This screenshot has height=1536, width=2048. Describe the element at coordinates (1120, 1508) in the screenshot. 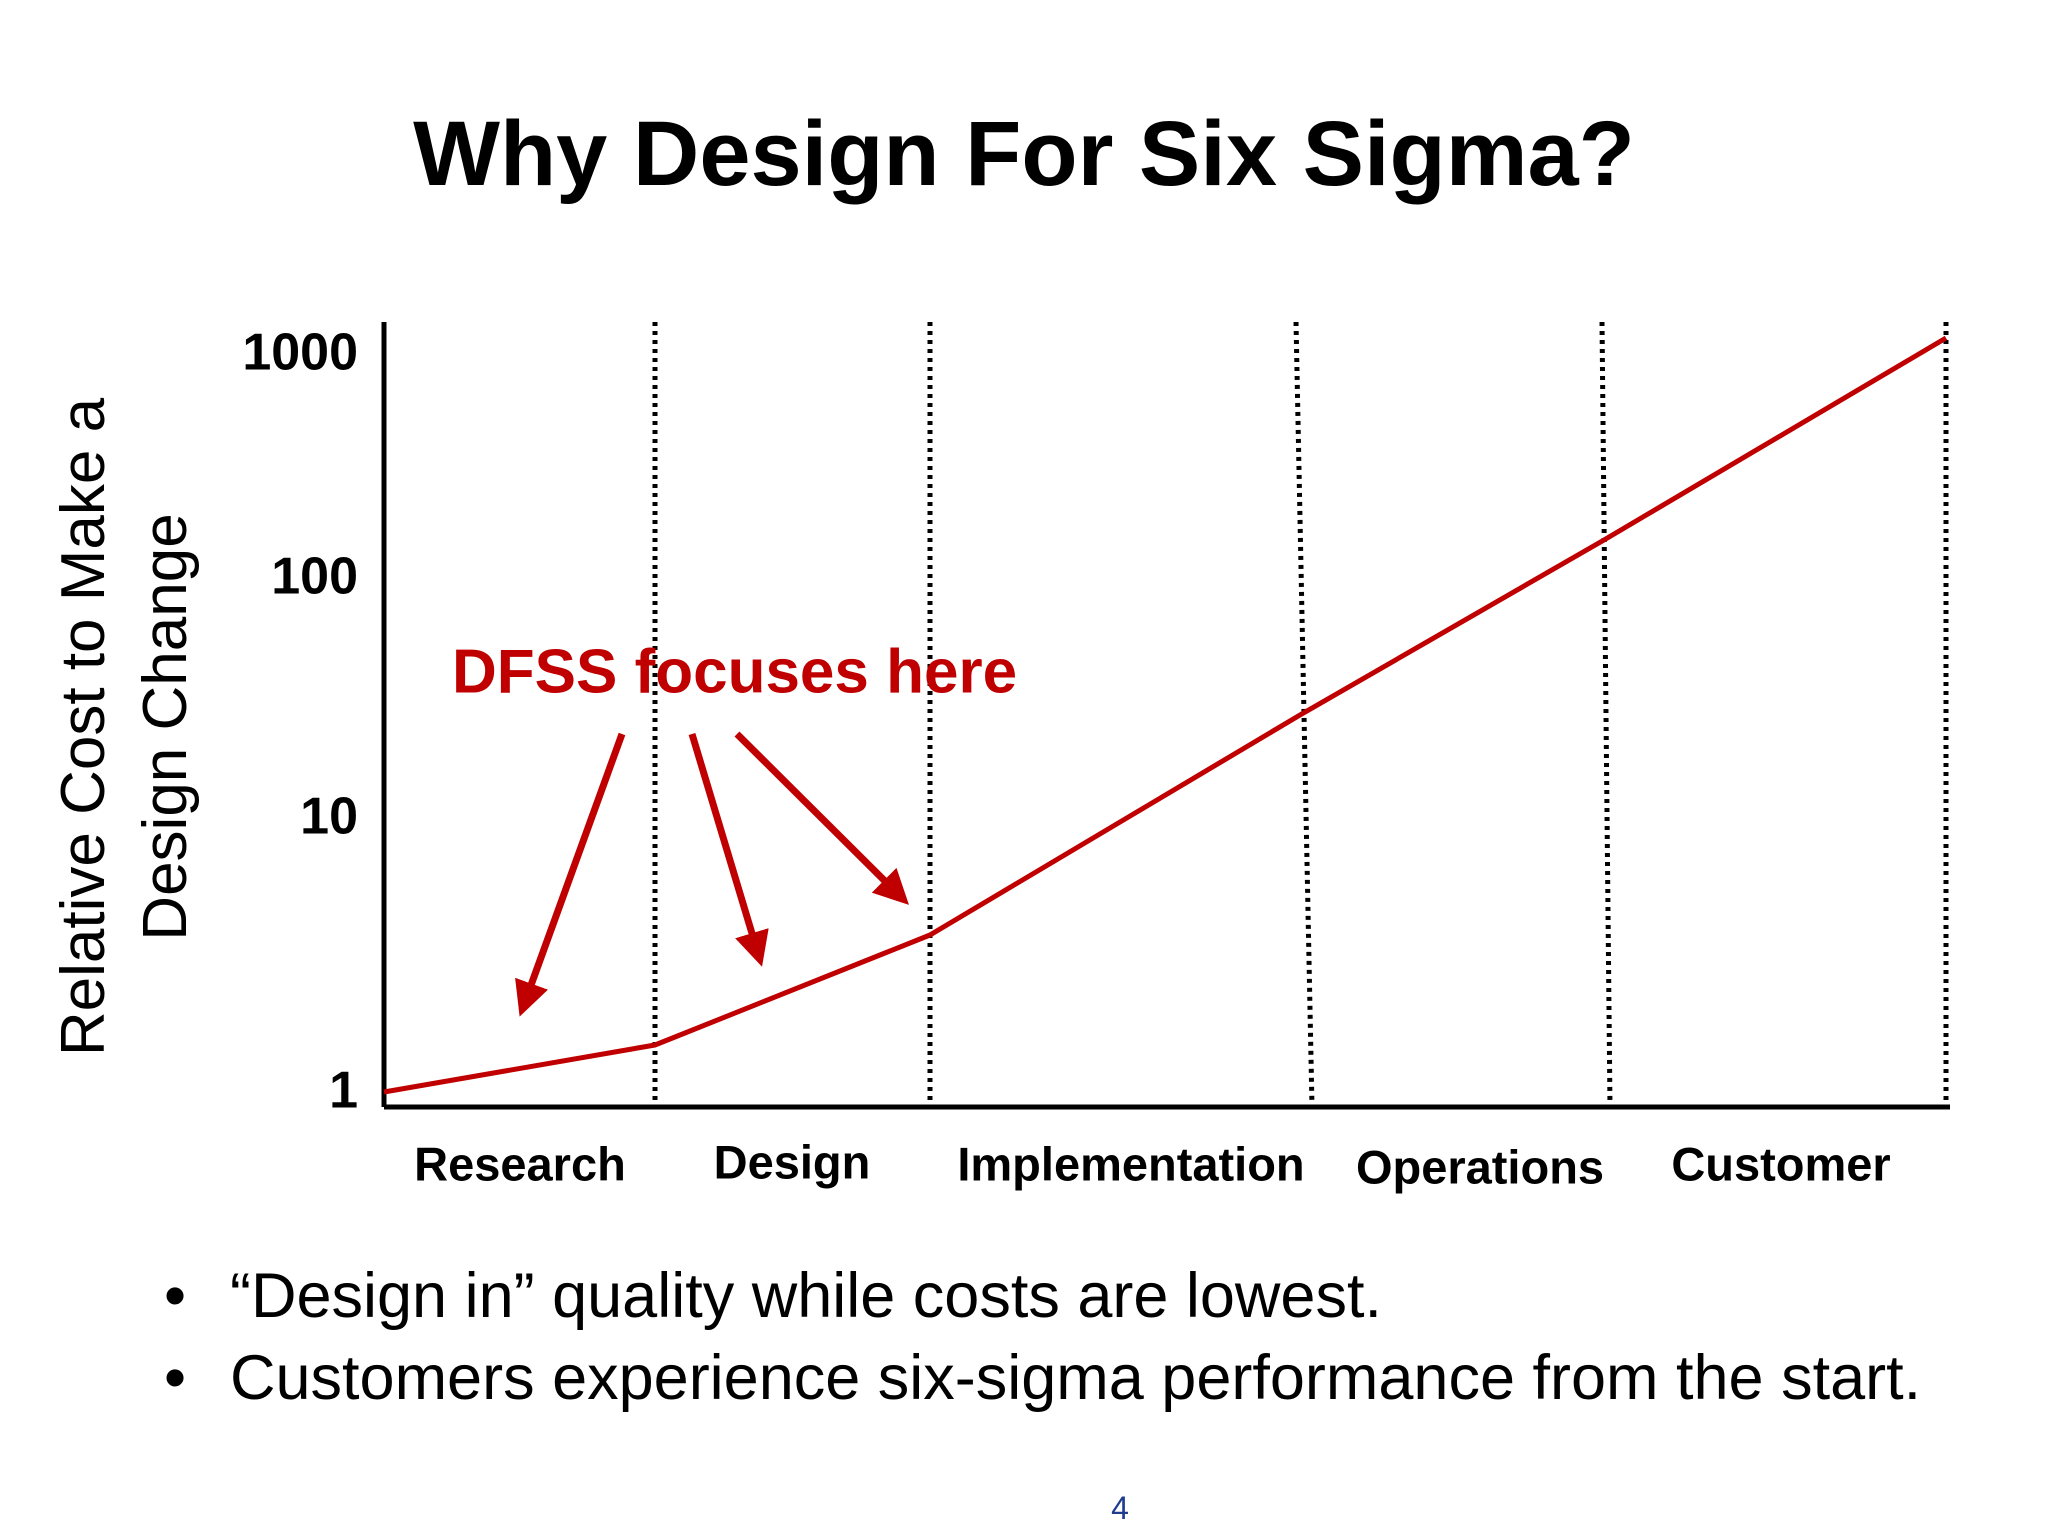

I see `page-number: 4` at that location.